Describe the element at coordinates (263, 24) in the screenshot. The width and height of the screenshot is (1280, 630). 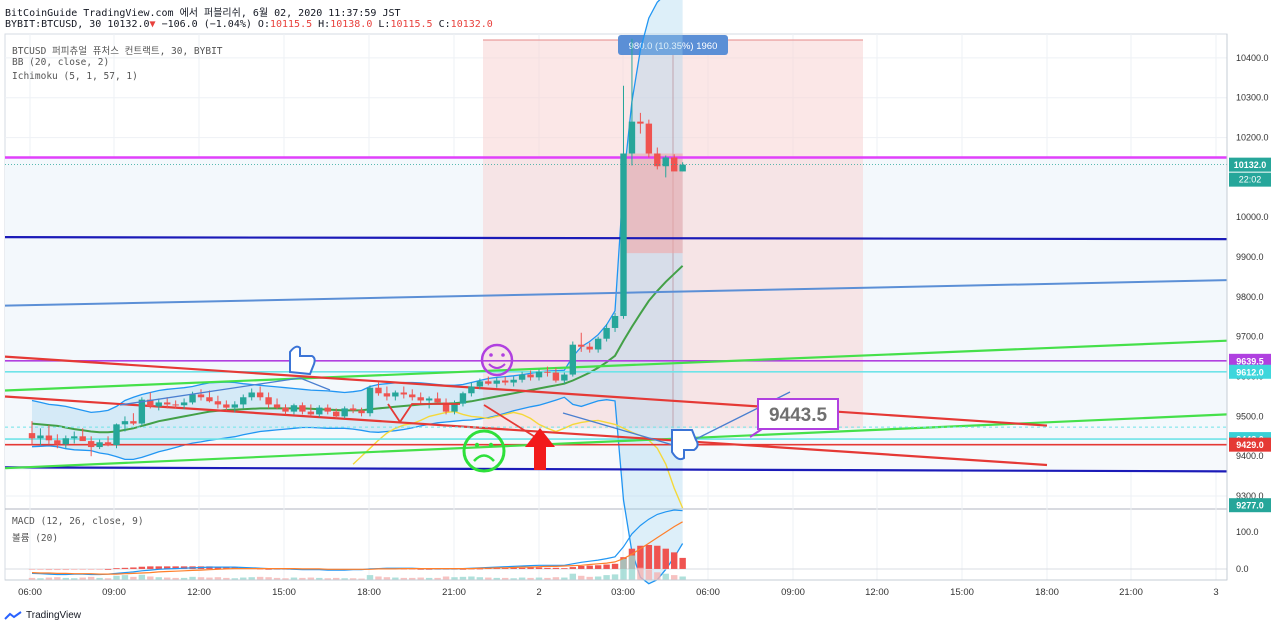
I see `open-label: O:` at that location.